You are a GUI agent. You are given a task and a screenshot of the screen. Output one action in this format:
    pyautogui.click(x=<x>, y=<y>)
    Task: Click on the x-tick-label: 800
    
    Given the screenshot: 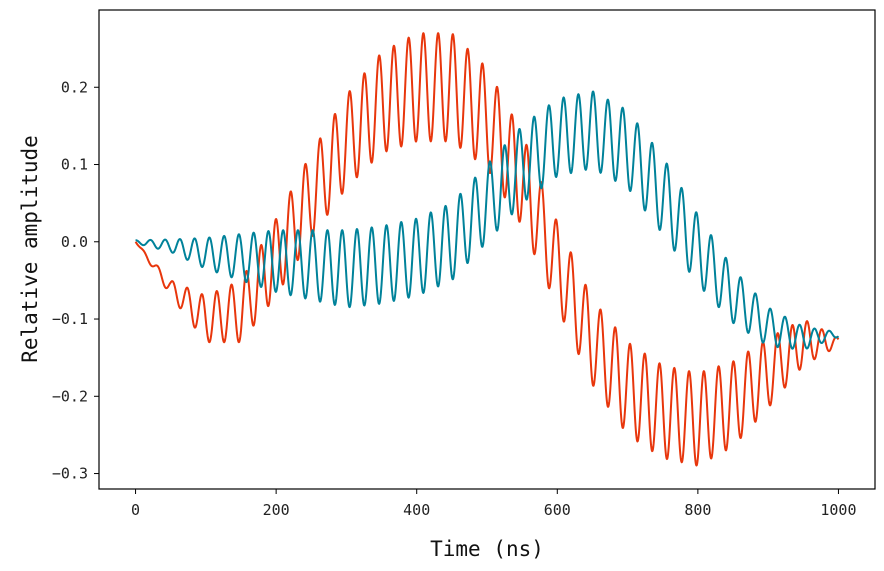 What is the action you would take?
    pyautogui.click(x=697, y=510)
    